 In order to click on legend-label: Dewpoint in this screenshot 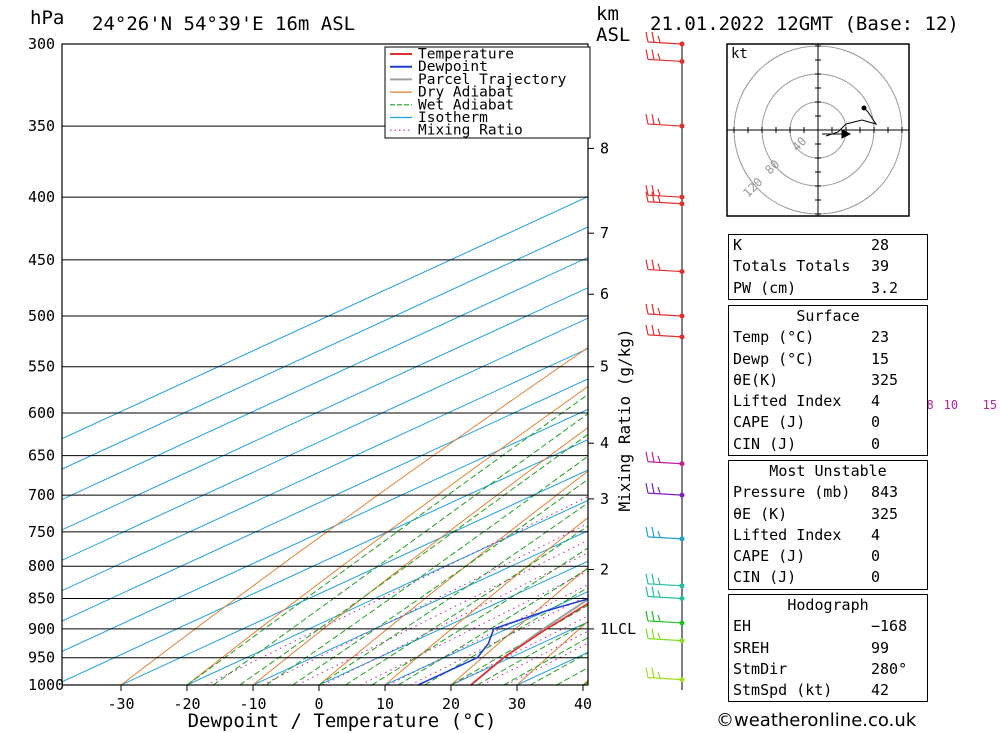, I will do `click(453, 67)`.